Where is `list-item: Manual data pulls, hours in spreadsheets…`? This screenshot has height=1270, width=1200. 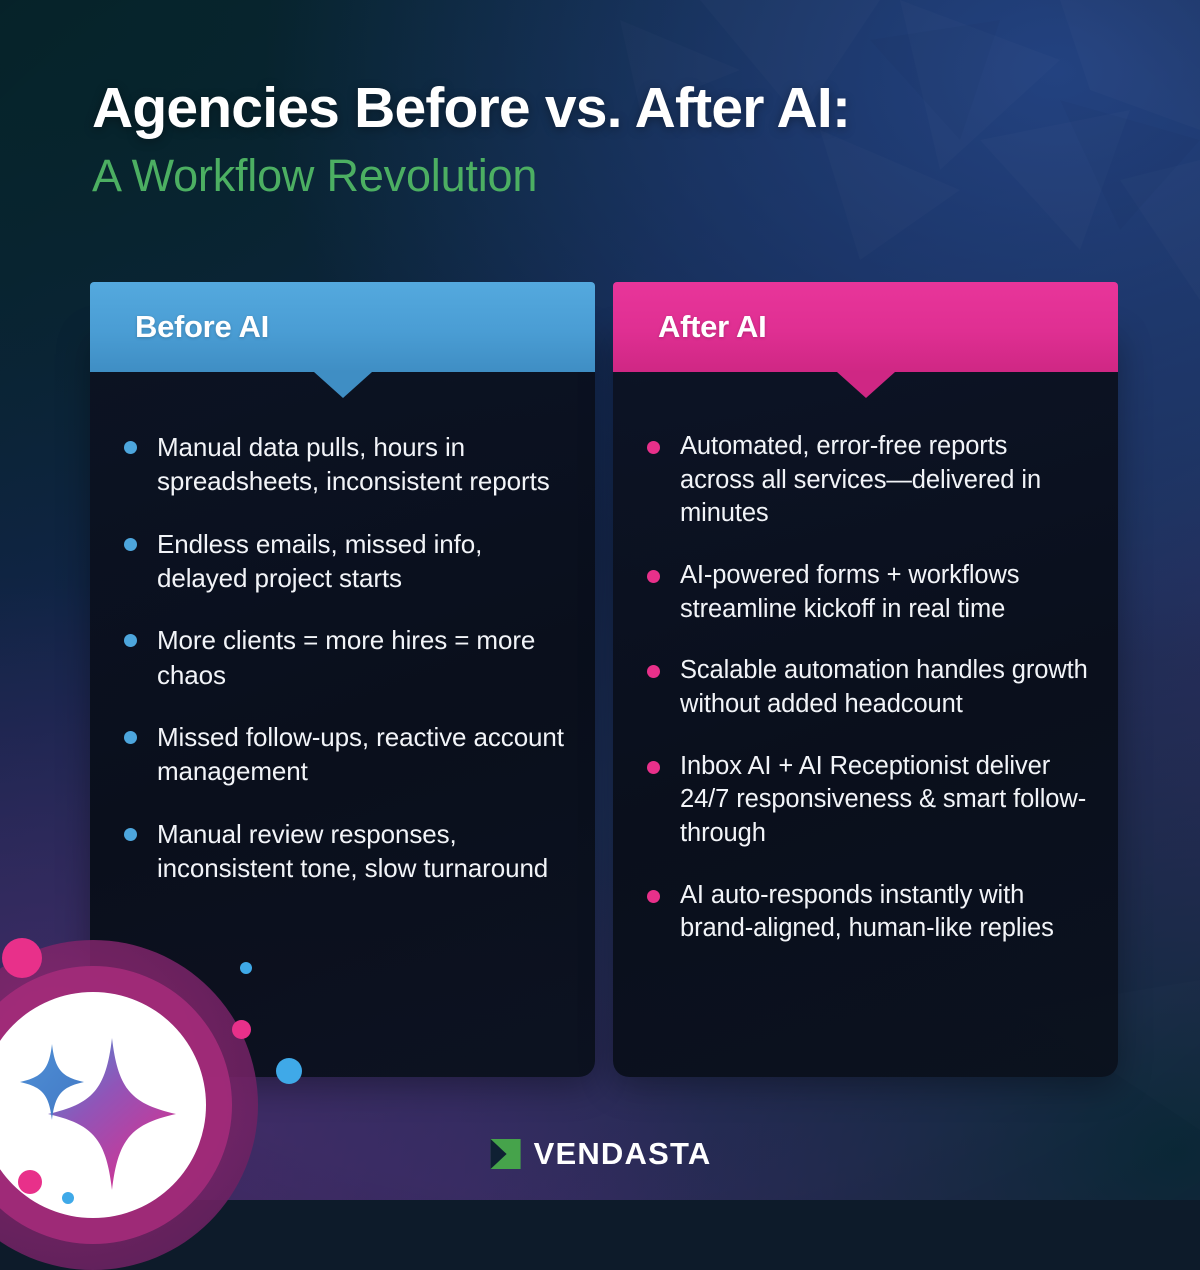 list-item: Manual data pulls, hours in spreadsheets… is located at coordinates (344, 464).